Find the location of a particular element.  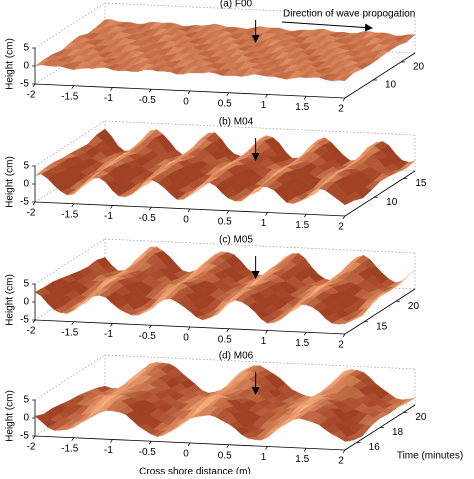

y-axis-label: Time (minutes) is located at coordinates (430, 456).